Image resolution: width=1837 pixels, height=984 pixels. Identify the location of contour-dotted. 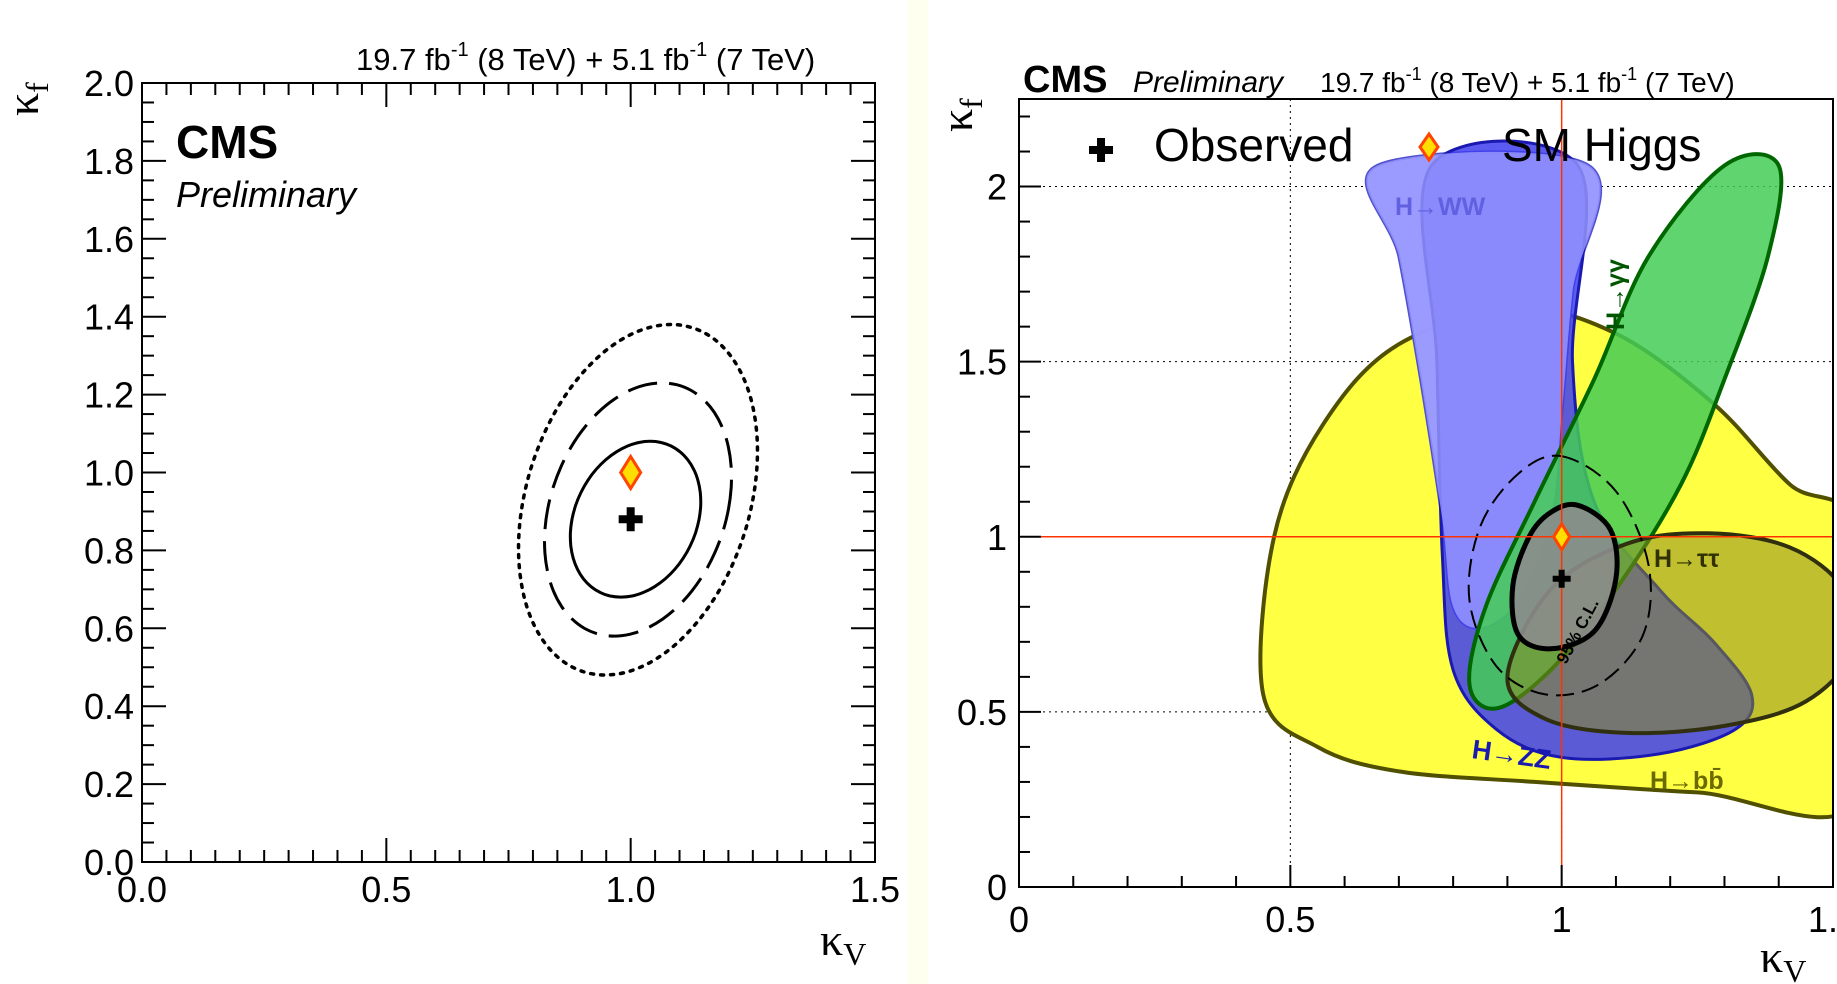
(638, 499).